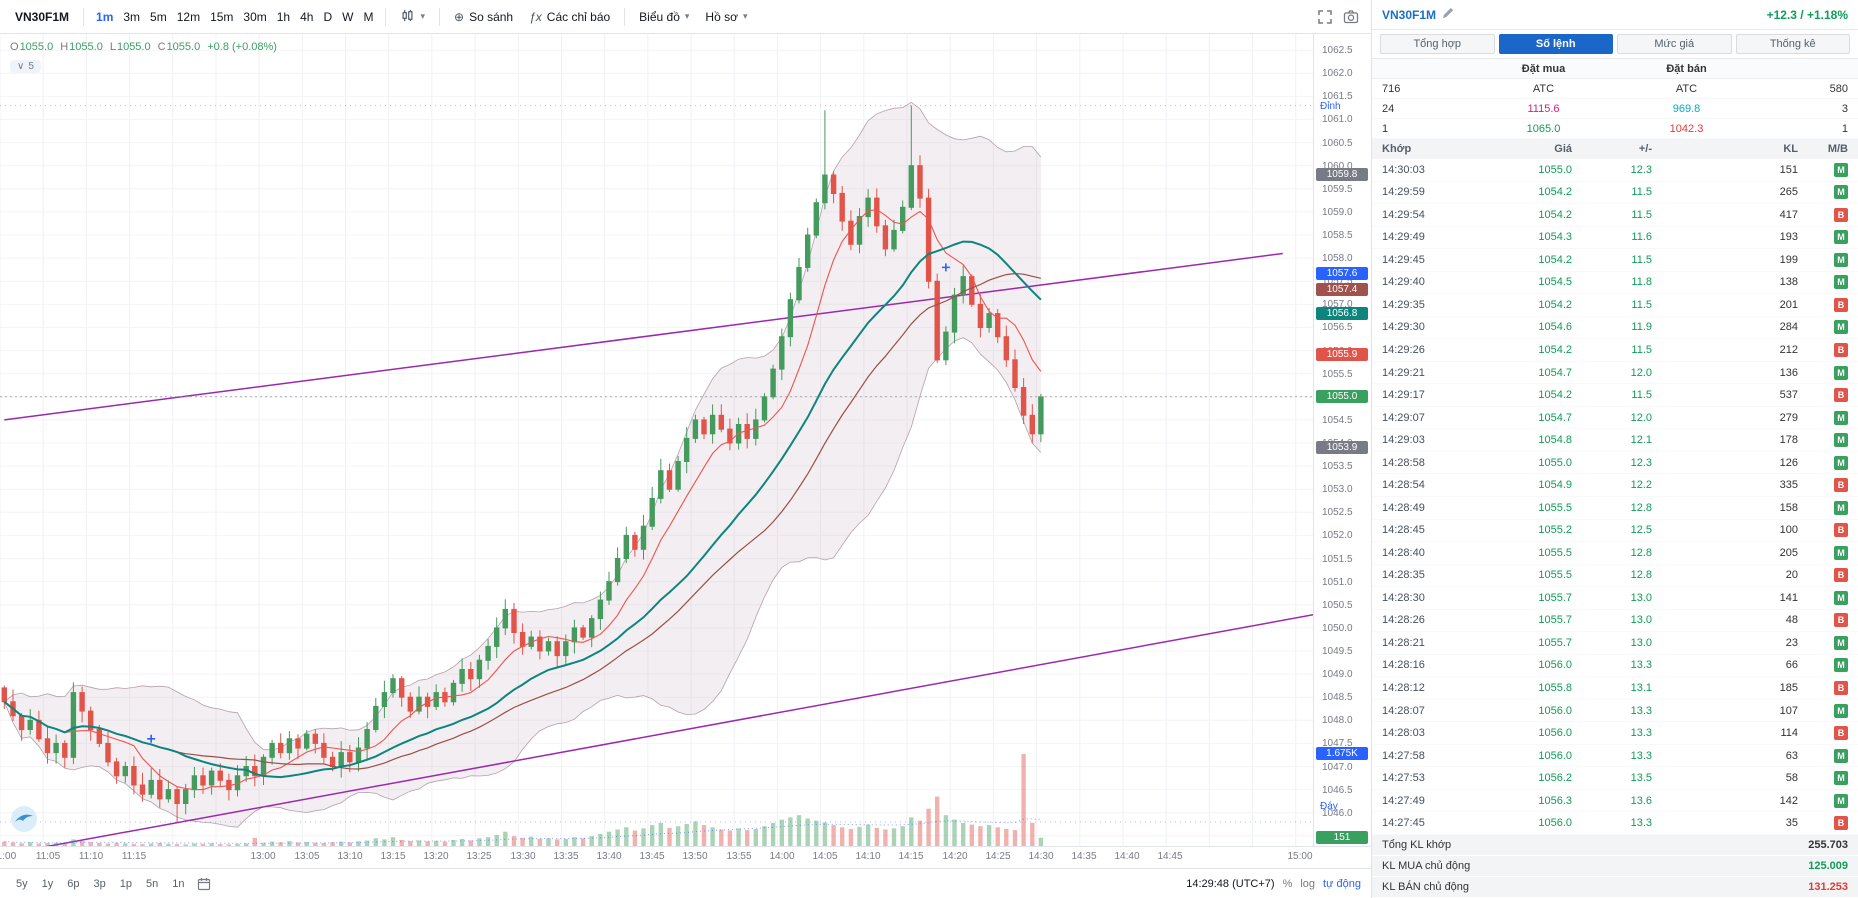  I want to click on sell-price: ATC, so click(1686, 88).